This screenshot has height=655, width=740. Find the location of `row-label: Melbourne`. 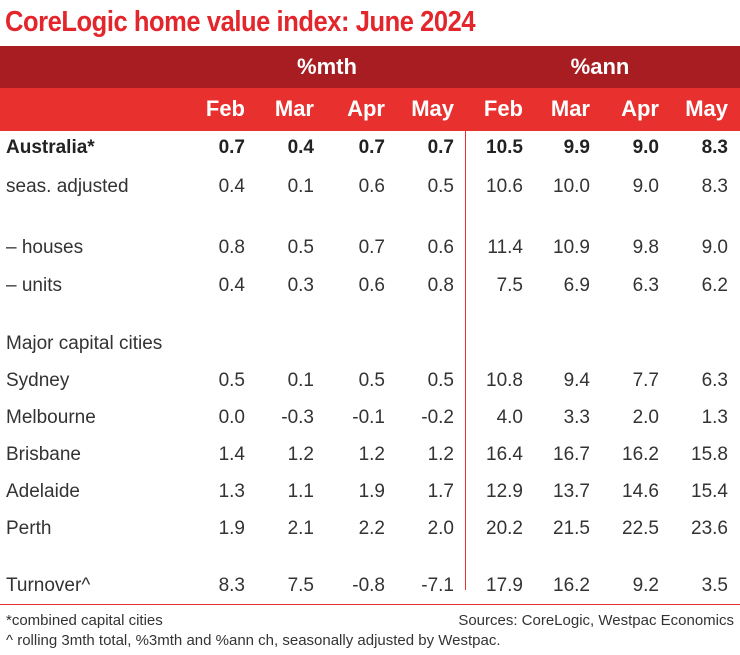

row-label: Melbourne is located at coordinates (51, 417).